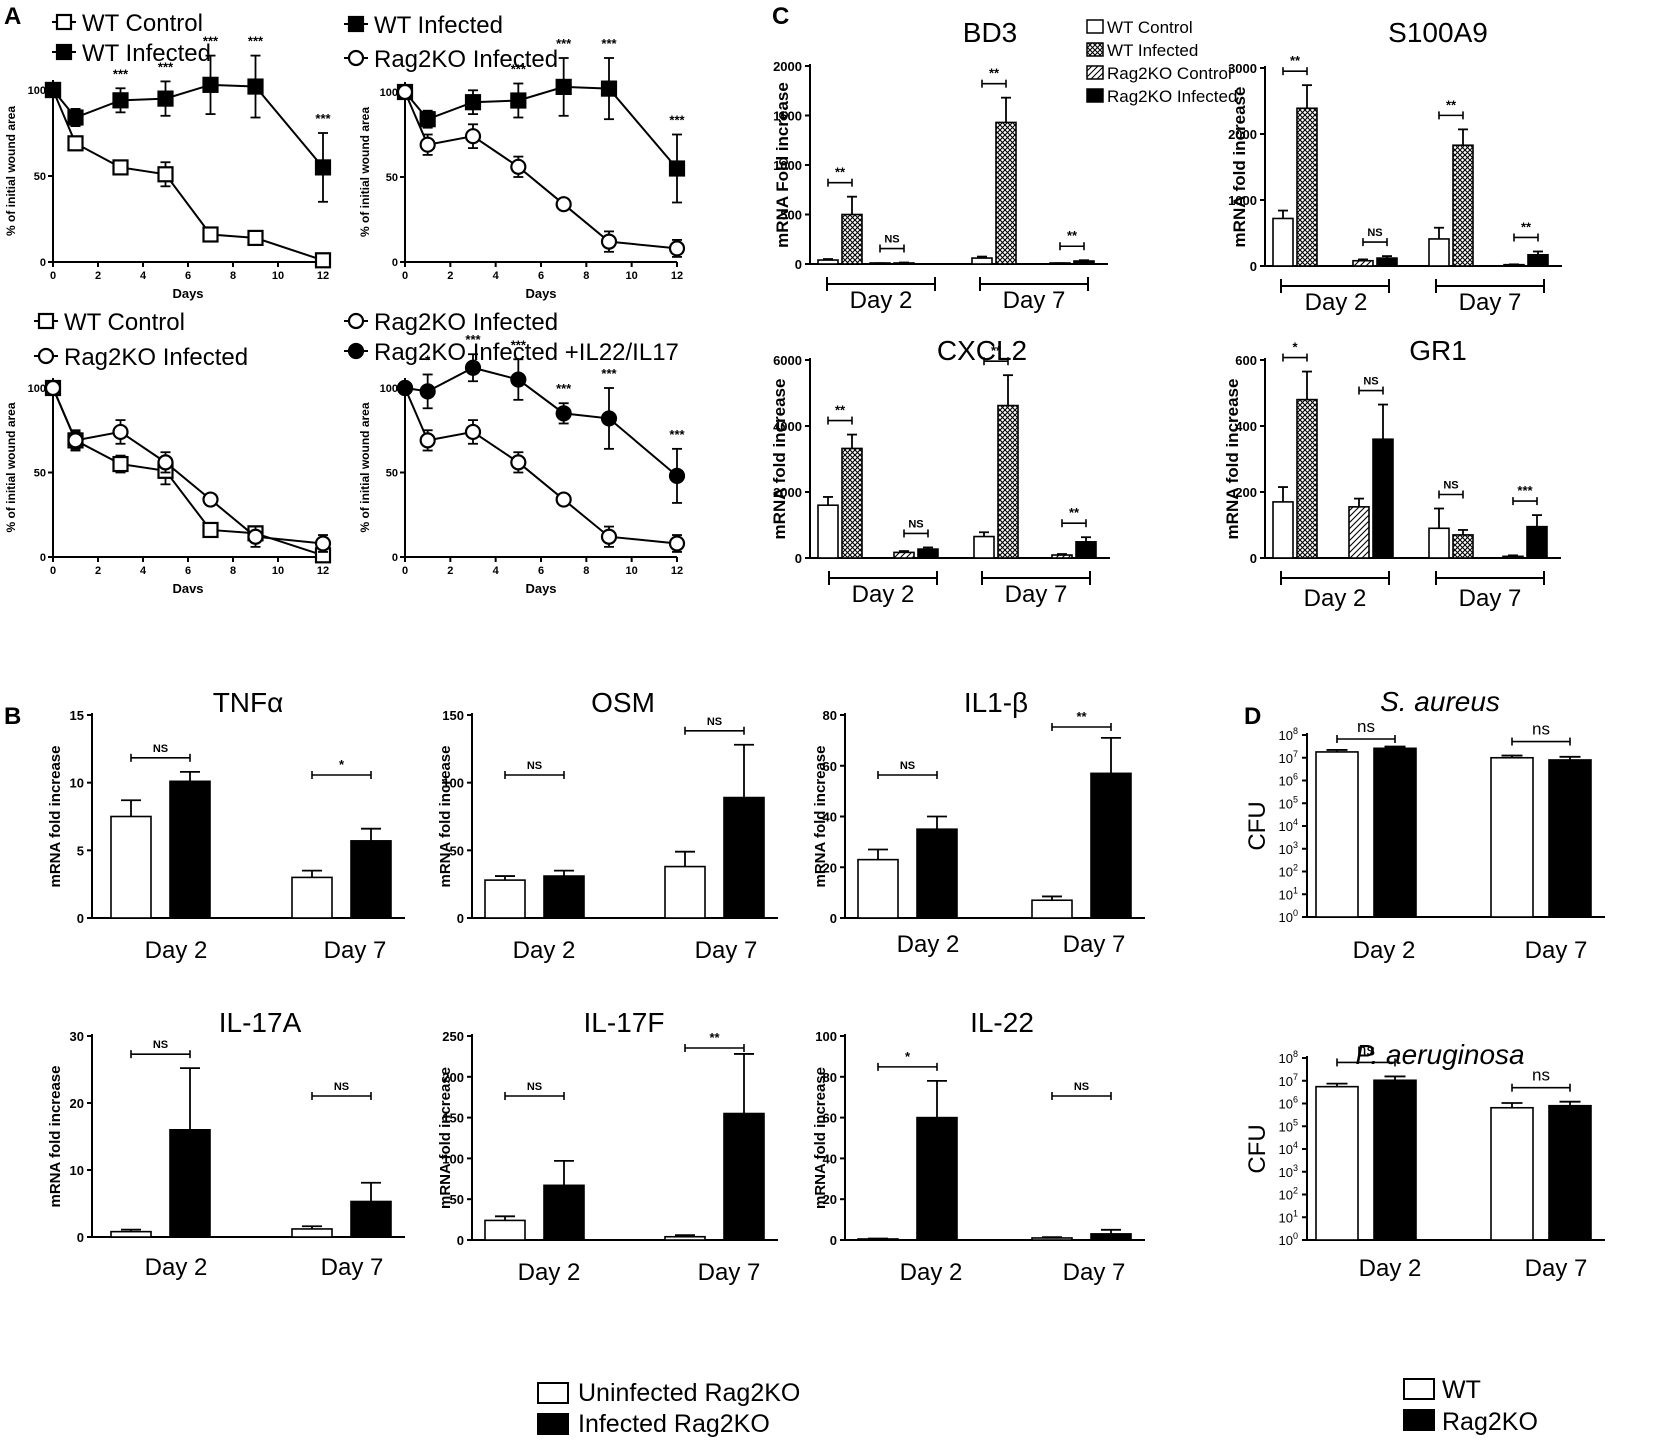 This screenshot has height=1443, width=1654. What do you see at coordinates (541, 276) in the screenshot?
I see `x-tick-label: 6` at bounding box center [541, 276].